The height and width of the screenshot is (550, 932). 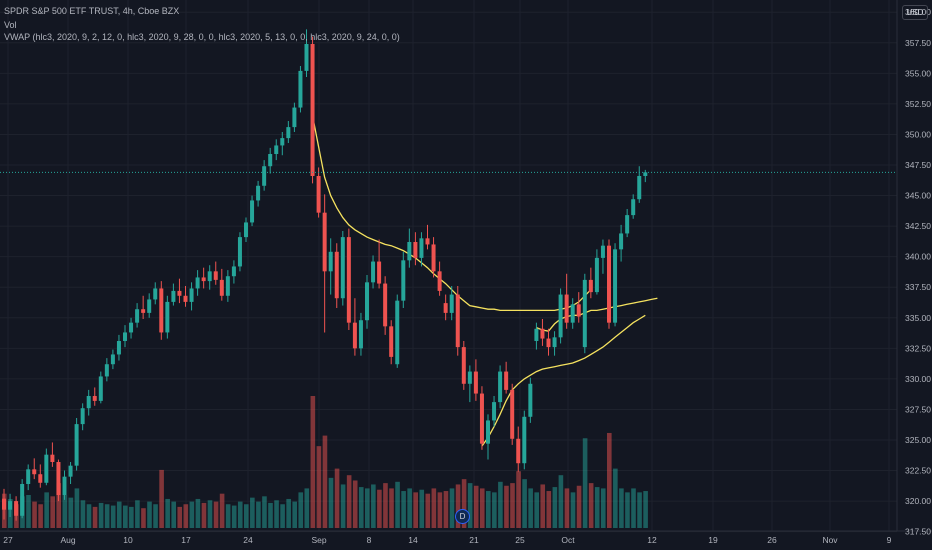 What do you see at coordinates (128, 540) in the screenshot?
I see `time-tick-label: 10` at bounding box center [128, 540].